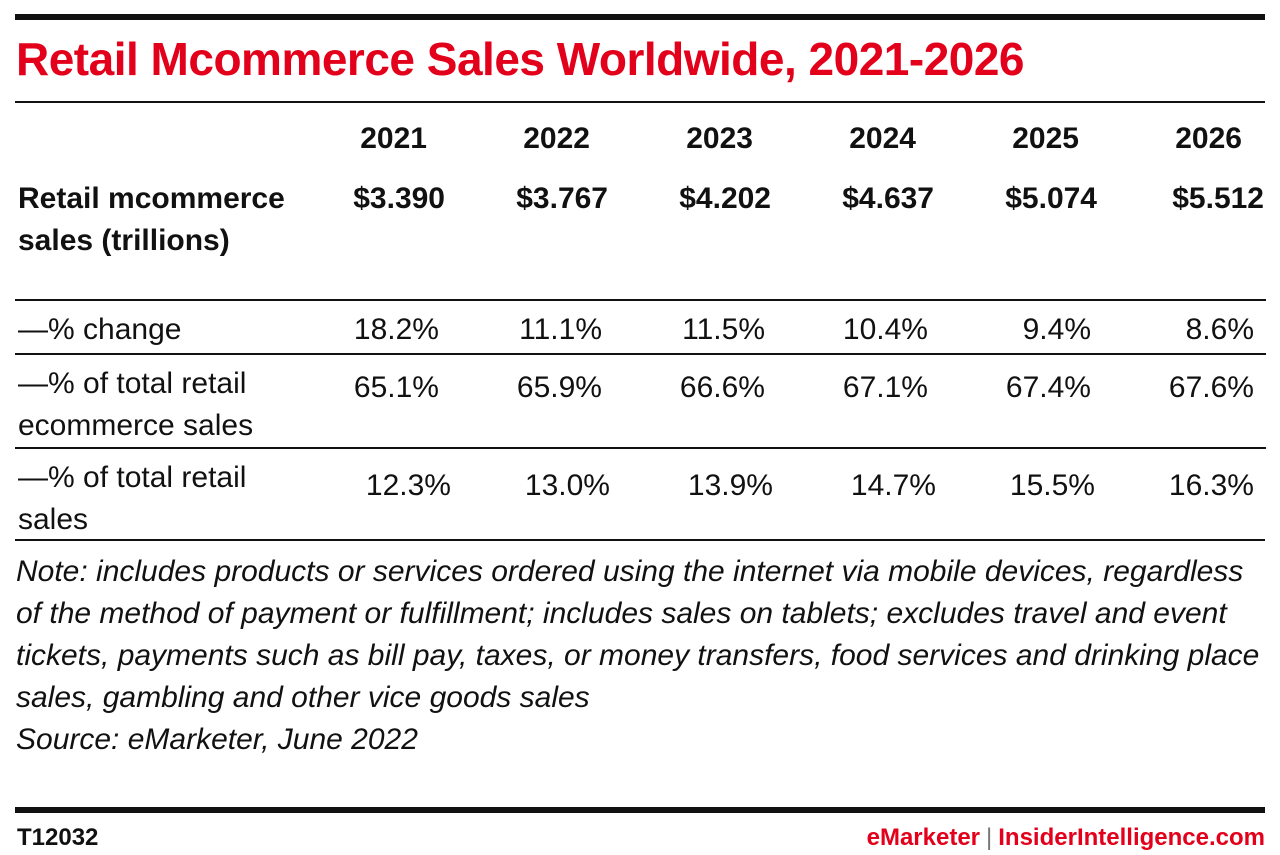 Image resolution: width=1280 pixels, height=855 pixels. I want to click on row-label: —% of total retail sales, so click(132, 498).